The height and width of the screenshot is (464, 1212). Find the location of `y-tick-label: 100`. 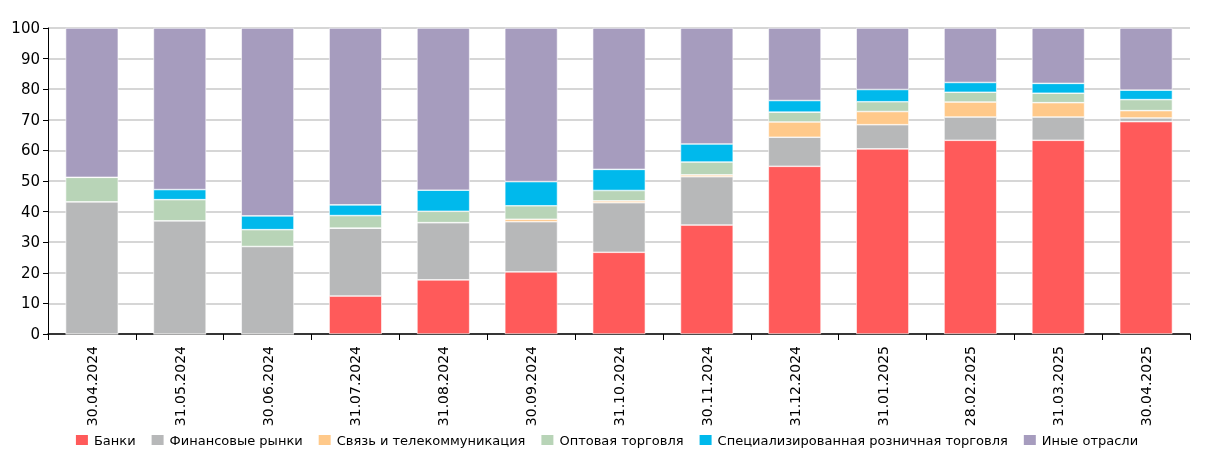

y-tick-label: 100 is located at coordinates (25, 28).